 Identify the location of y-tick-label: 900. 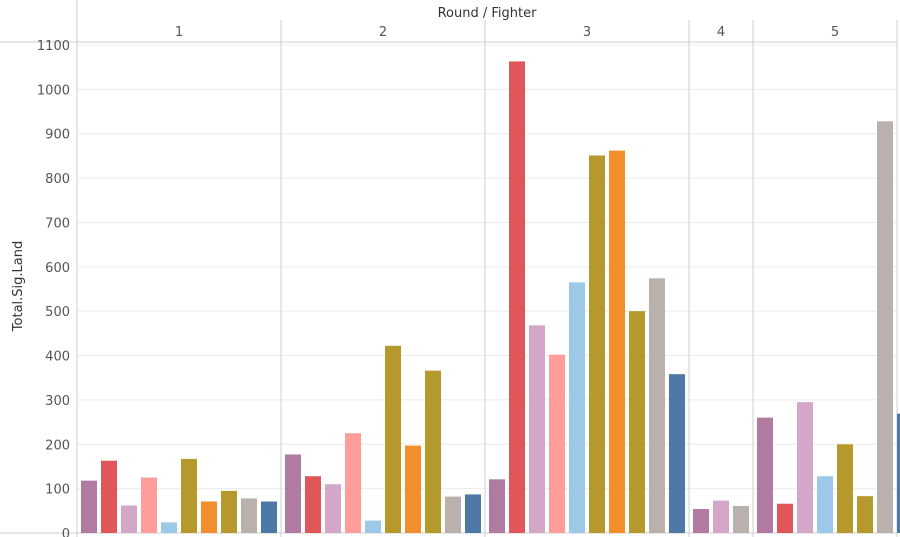
(57, 135).